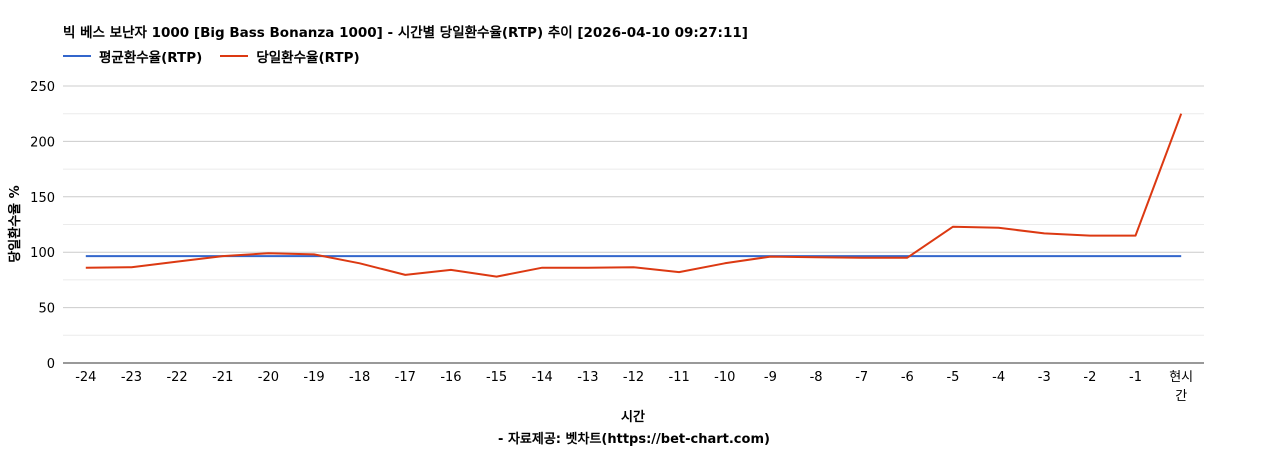 The image size is (1268, 450). What do you see at coordinates (1135, 377) in the screenshot?
I see `x-tick-label: -1` at bounding box center [1135, 377].